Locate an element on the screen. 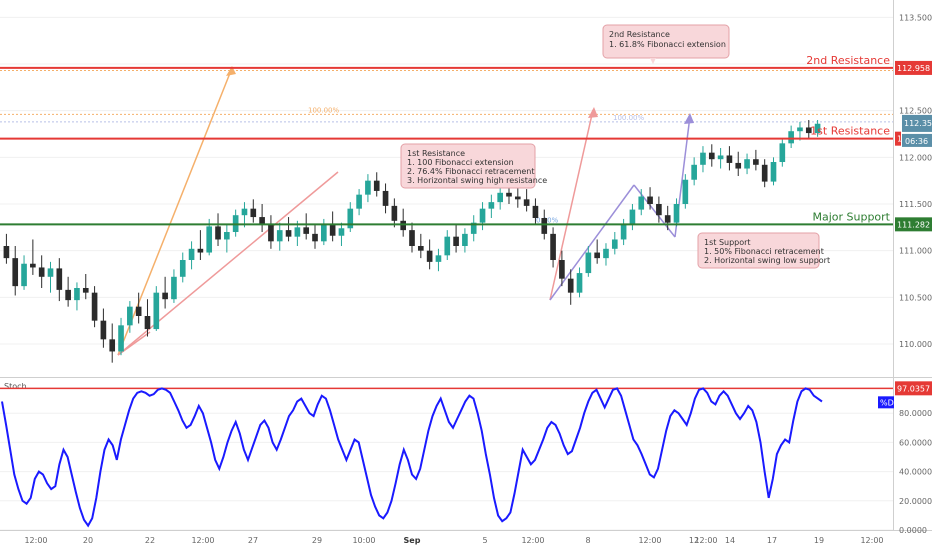 Image resolution: width=932 pixels, height=550 pixels. stochastic-ref-tag-text: 97.0357 is located at coordinates (913, 388).